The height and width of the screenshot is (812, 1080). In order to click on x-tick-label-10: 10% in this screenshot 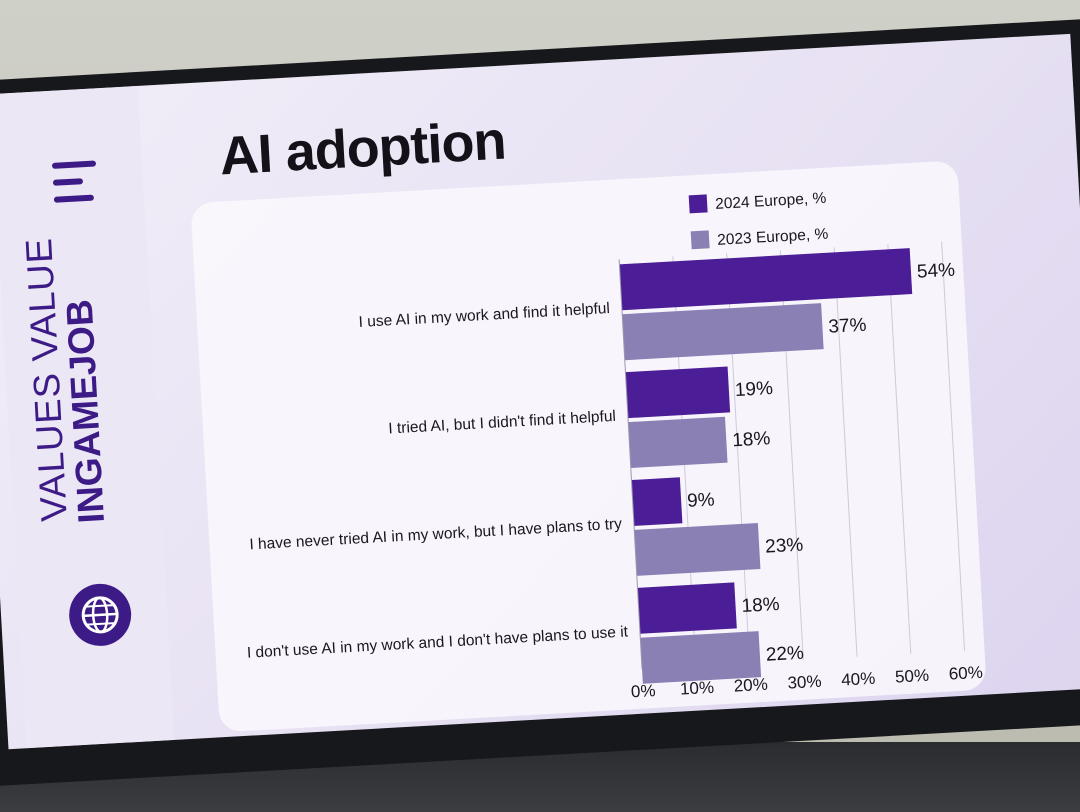, I will do `click(697, 688)`.